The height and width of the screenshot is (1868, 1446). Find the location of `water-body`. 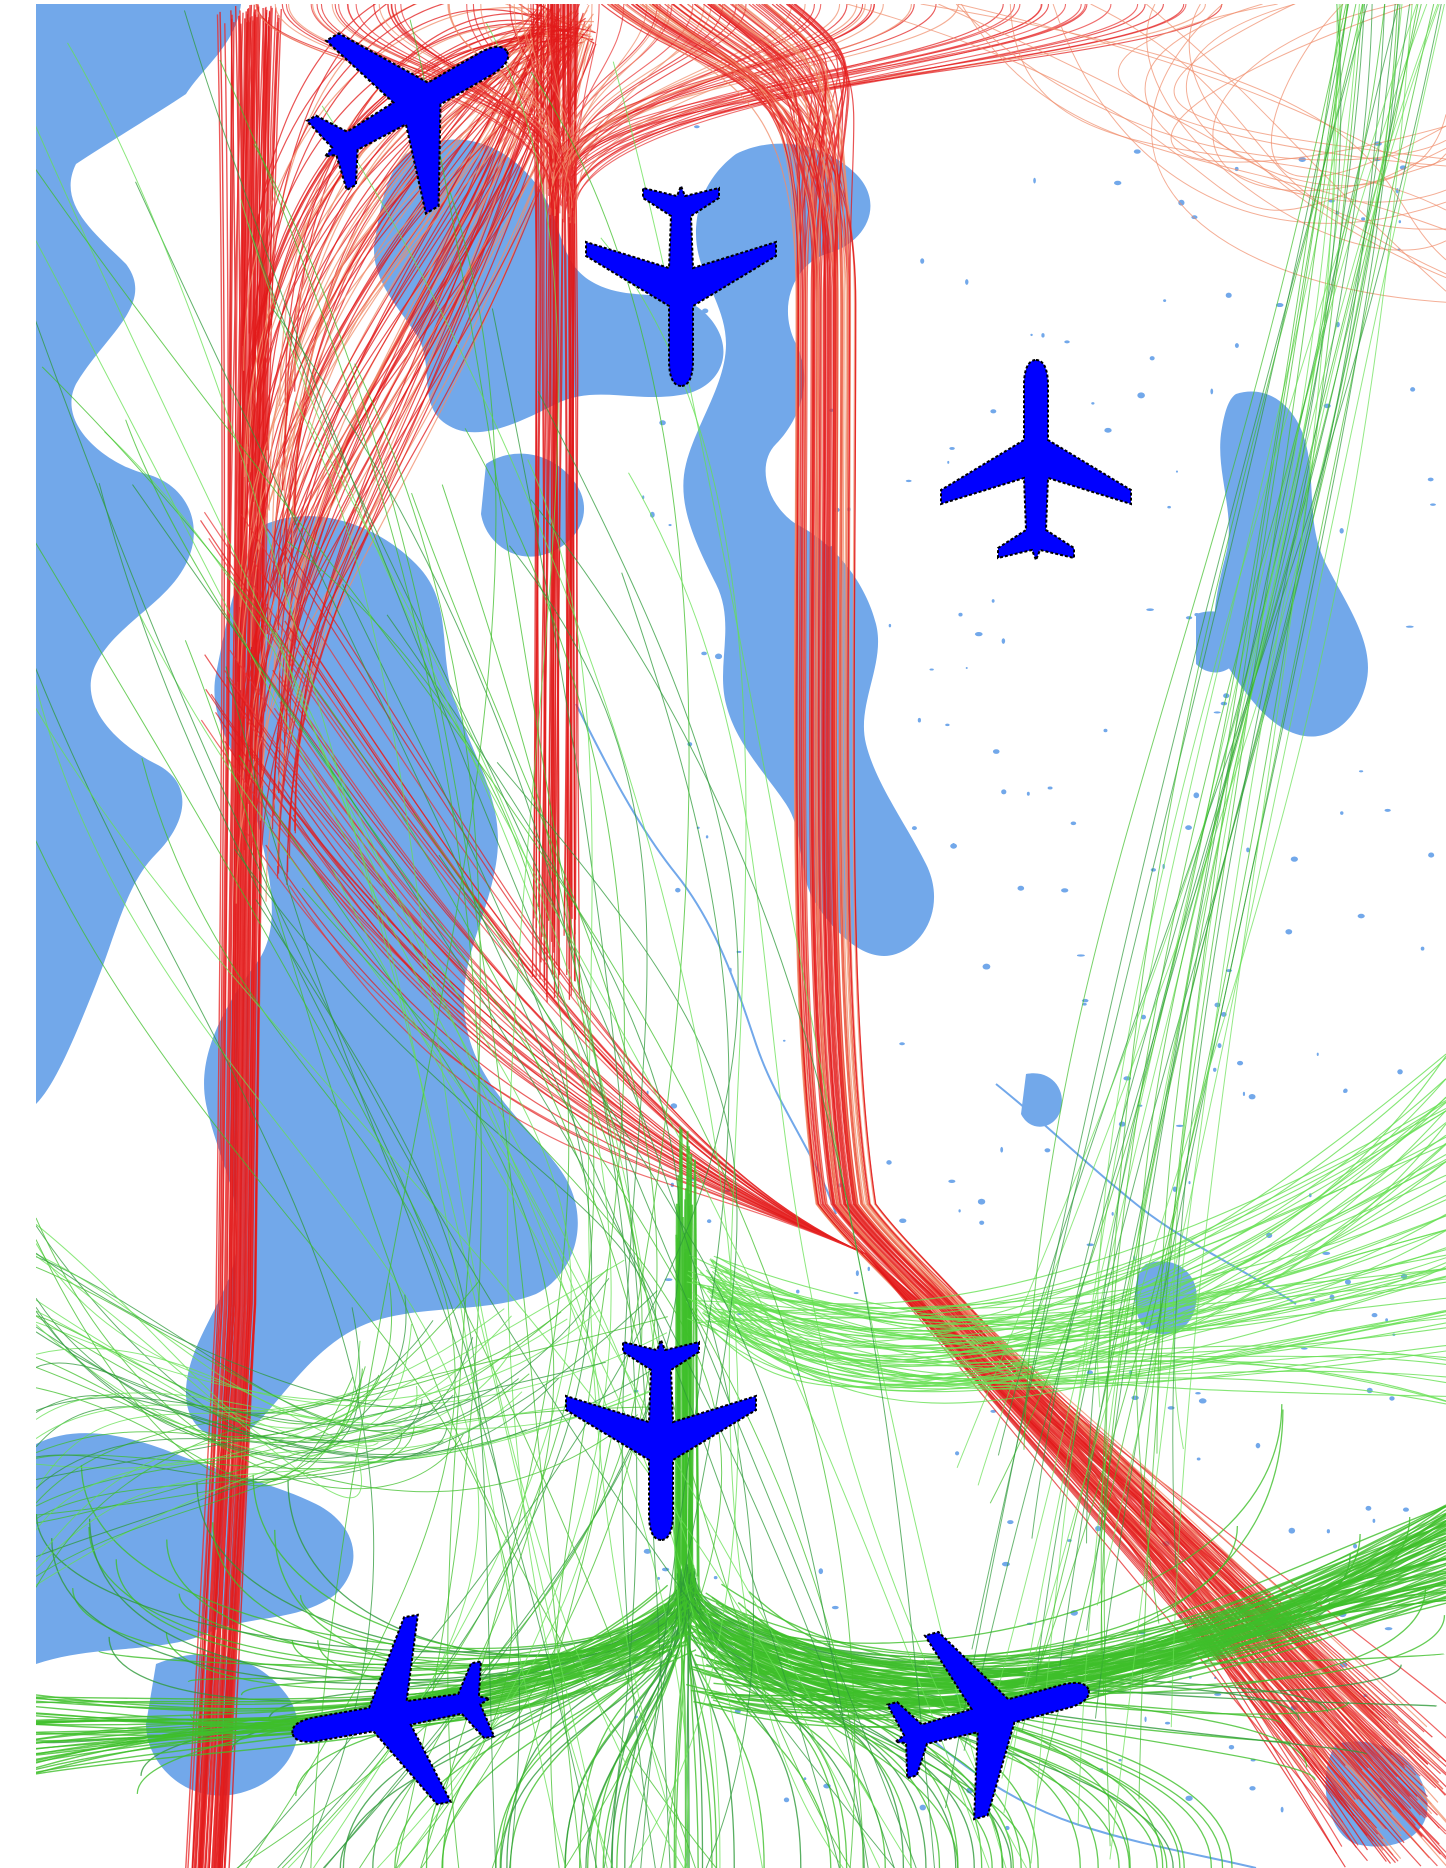

water-body is located at coordinates (345, 1135).